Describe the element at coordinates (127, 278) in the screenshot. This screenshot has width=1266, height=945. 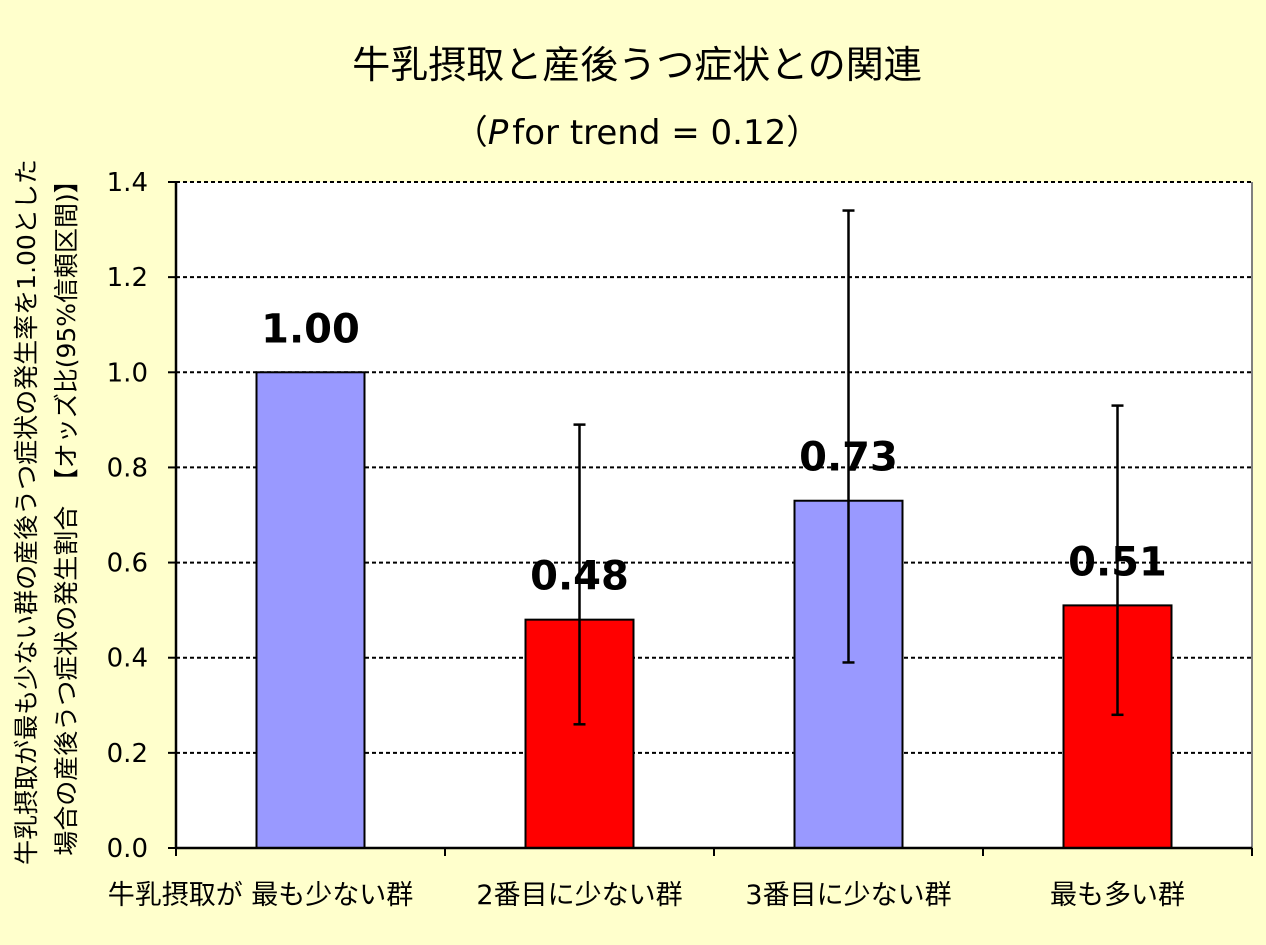
I see `y-tick-label: 1.2` at that location.